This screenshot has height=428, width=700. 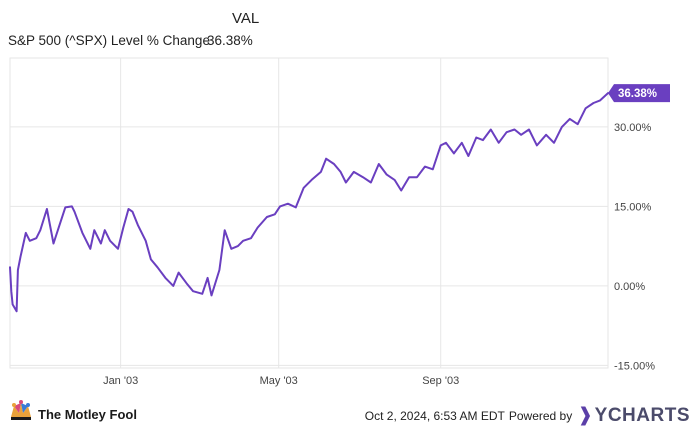 I want to click on y-axis-ticks: -15.00% 0.00% 15.00% 30.00%, so click(x=634, y=247).